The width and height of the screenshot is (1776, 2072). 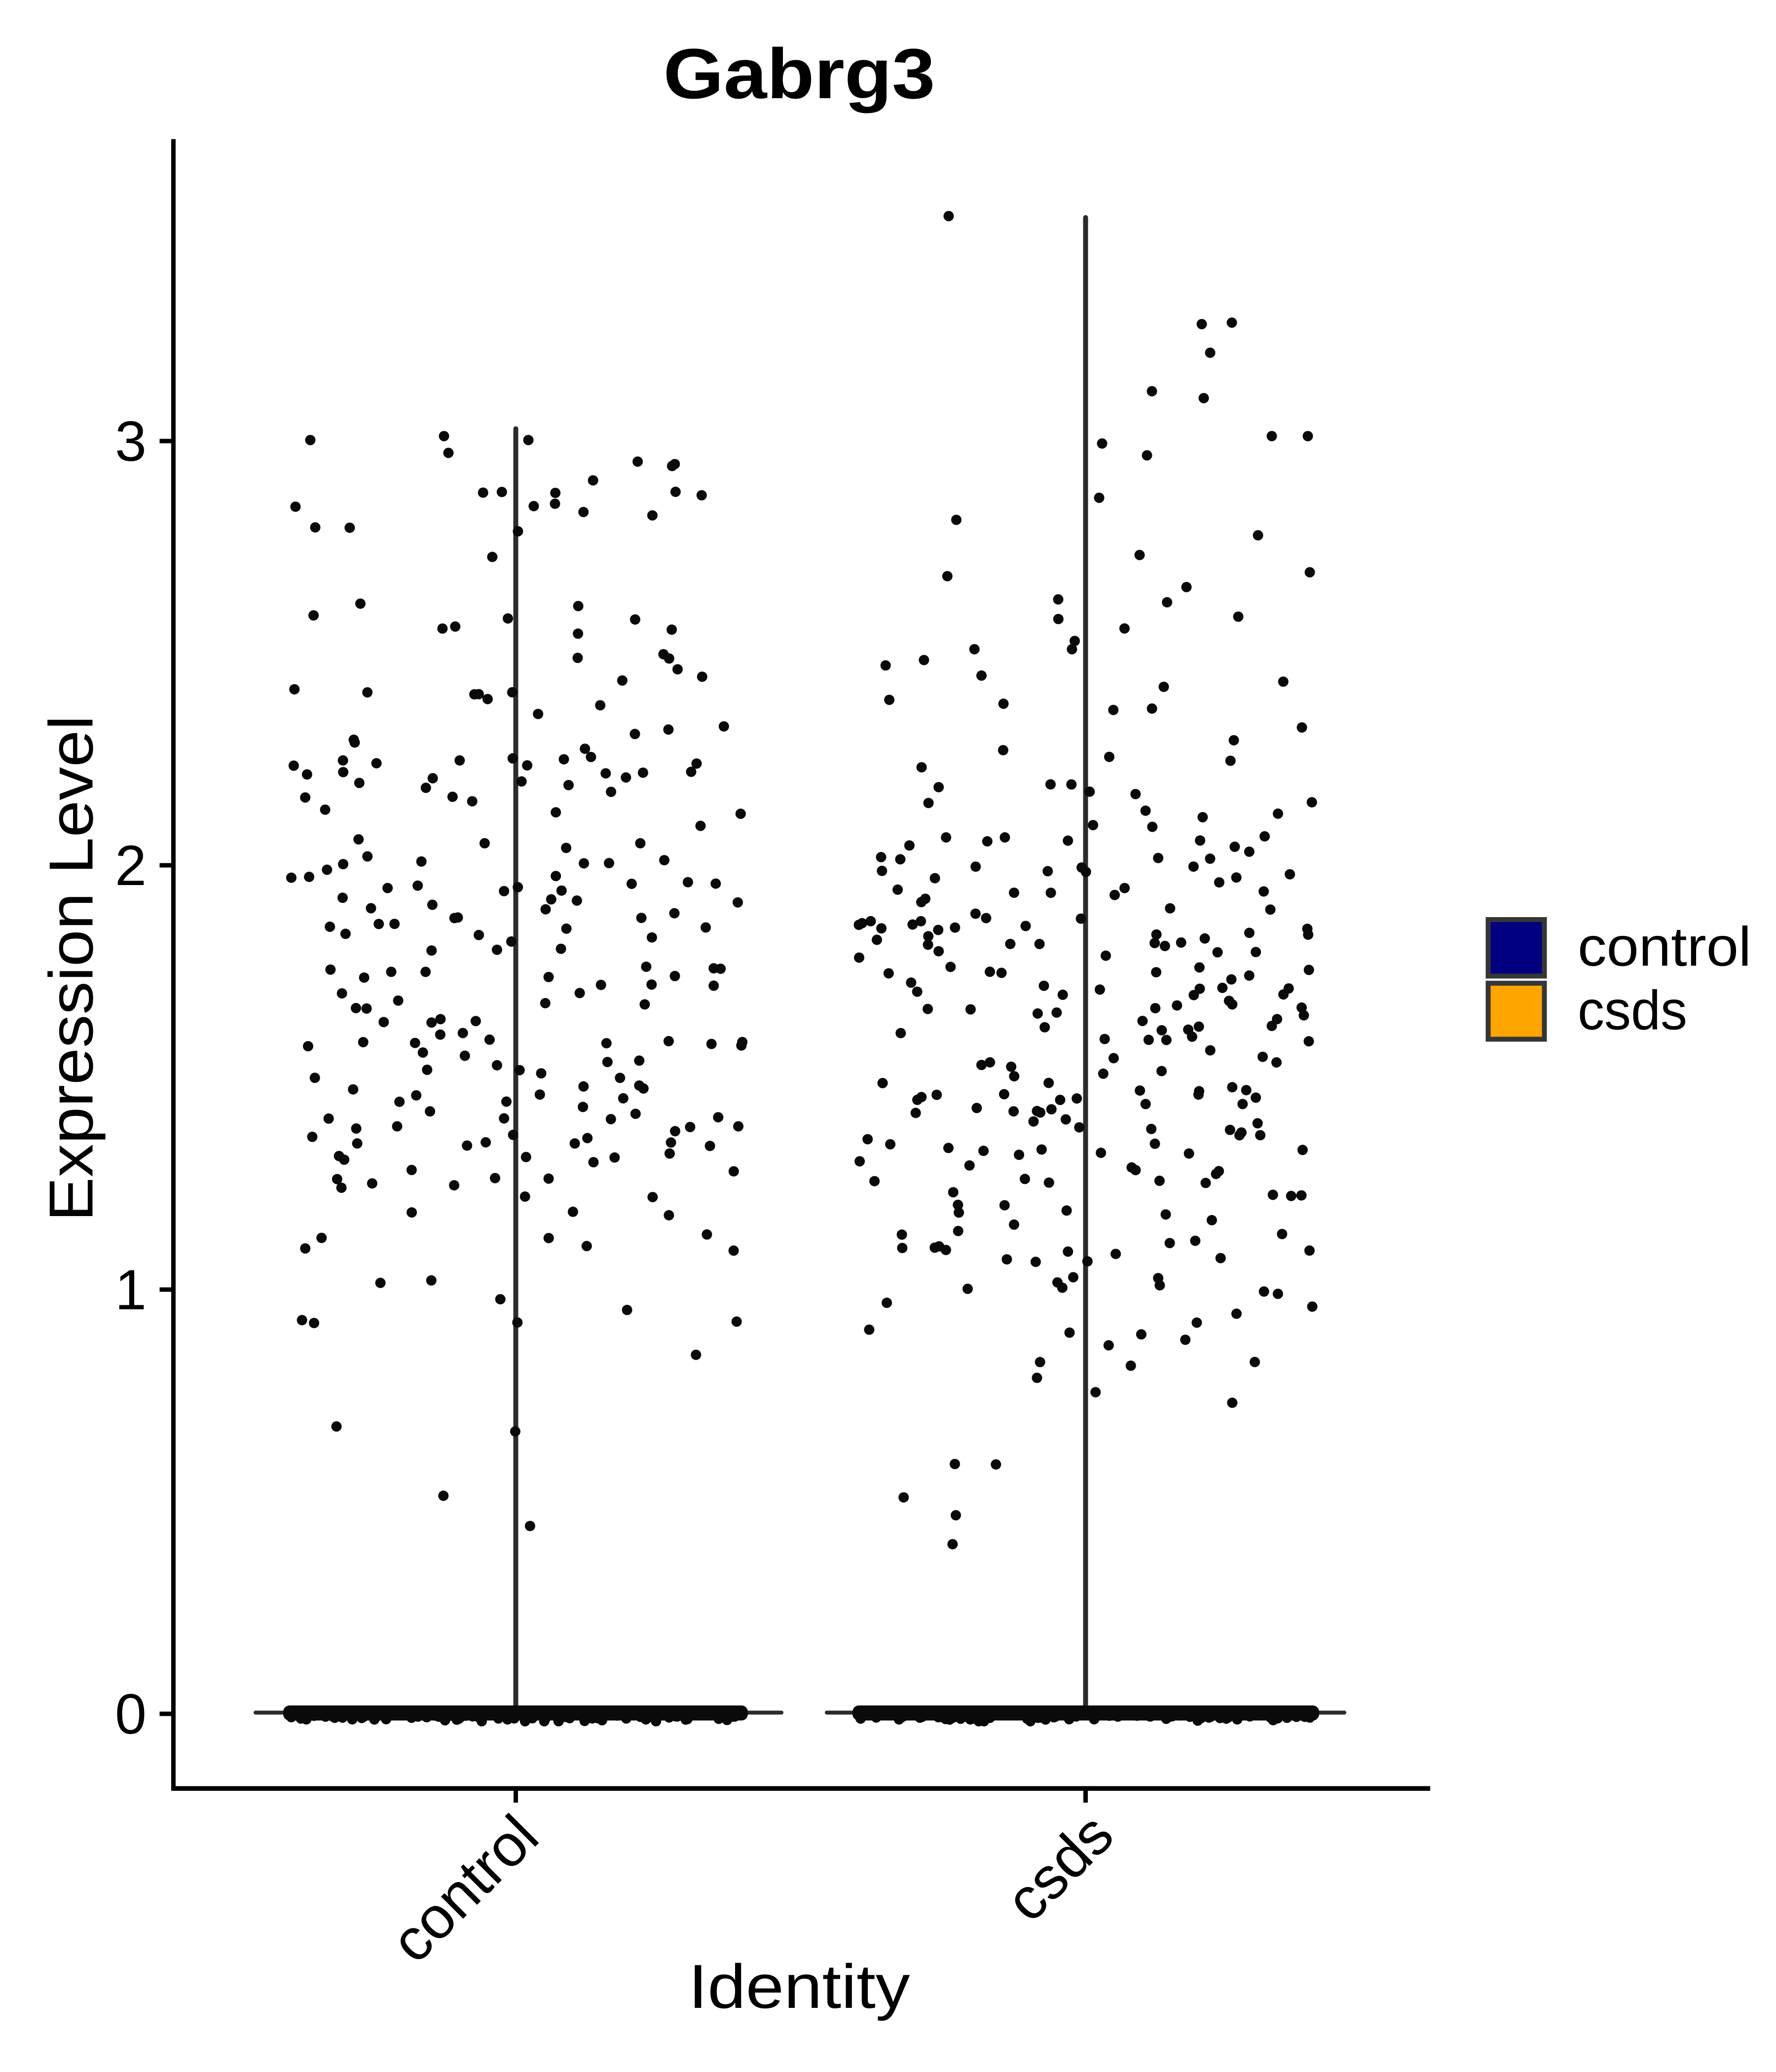 I want to click on svg-text: control, so click(x=1665, y=947).